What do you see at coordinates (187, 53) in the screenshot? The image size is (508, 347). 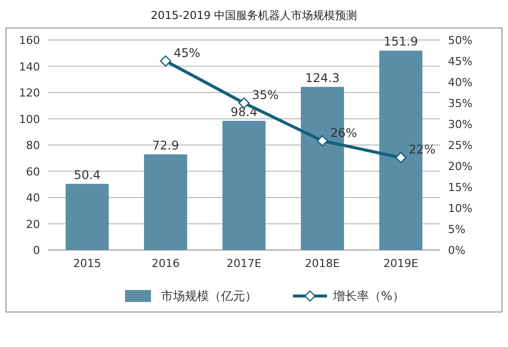 I see `data-label: 45%` at bounding box center [187, 53].